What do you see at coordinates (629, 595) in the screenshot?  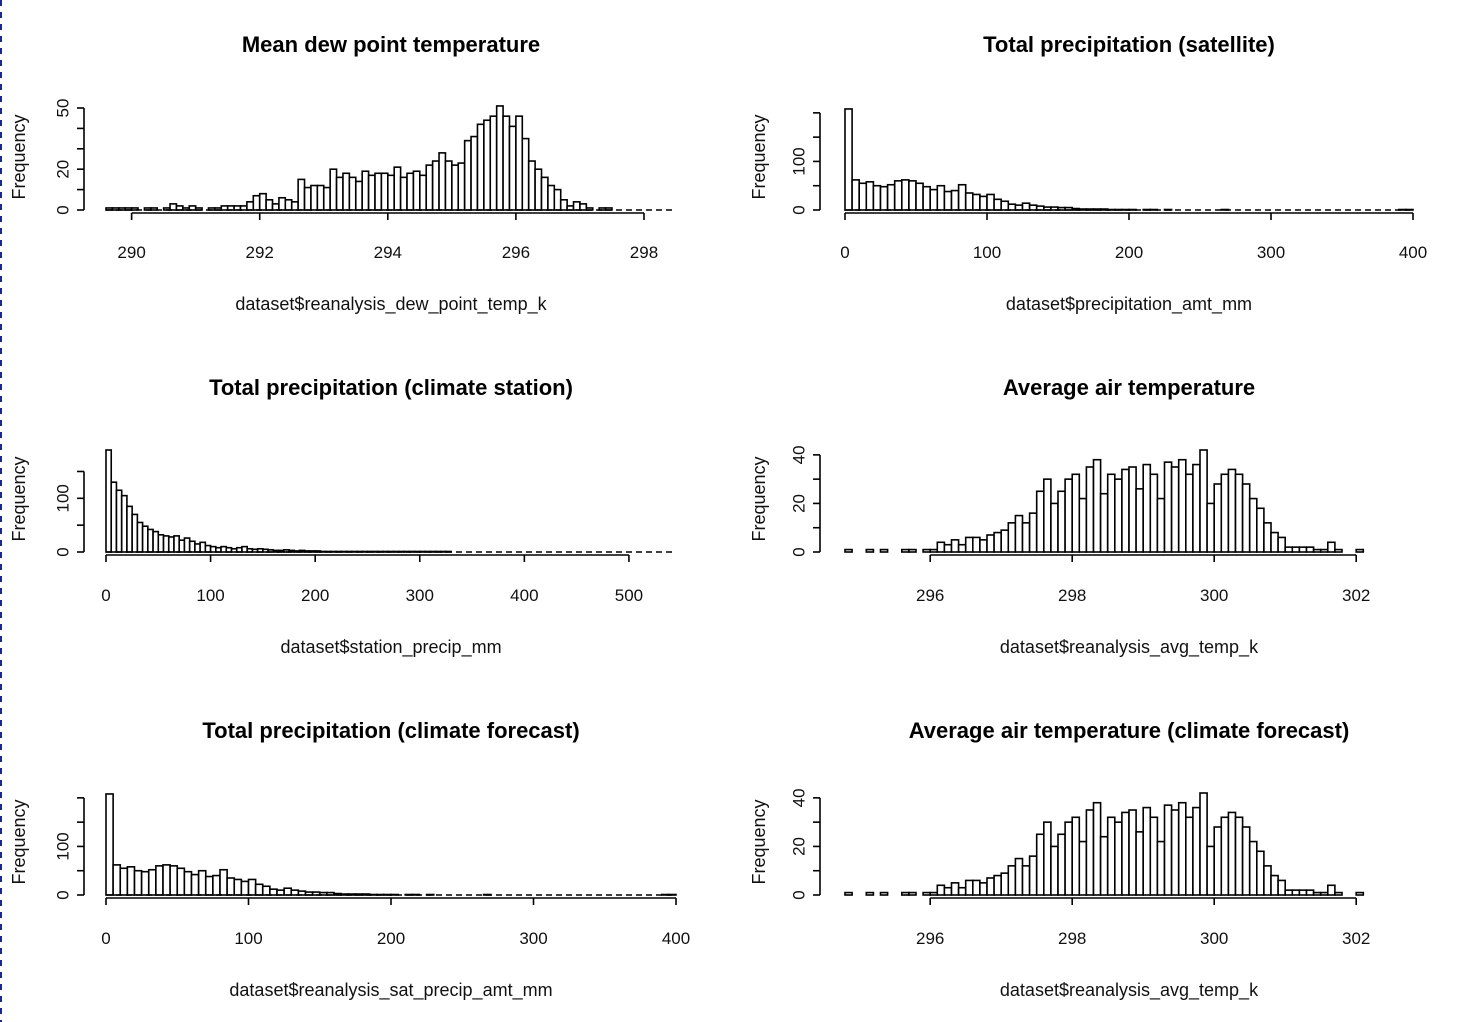 I see `panel-3-x-tick-label: 500` at bounding box center [629, 595].